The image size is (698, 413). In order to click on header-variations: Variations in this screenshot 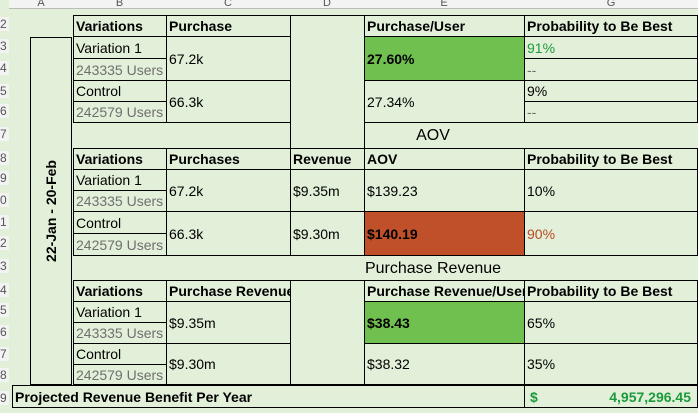, I will do `click(120, 26)`.